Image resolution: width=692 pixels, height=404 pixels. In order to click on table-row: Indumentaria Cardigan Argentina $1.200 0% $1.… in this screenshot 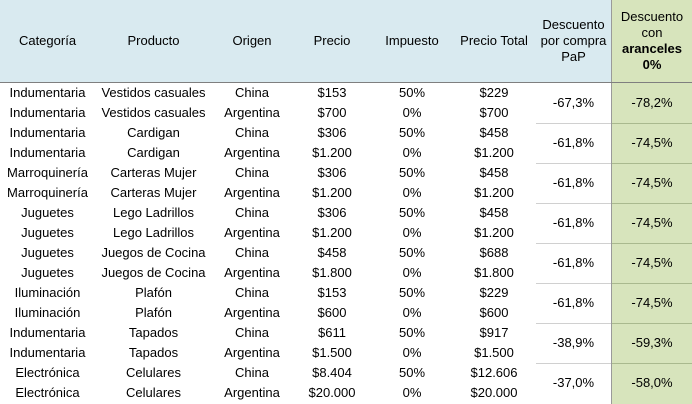, I will do `click(305, 153)`.